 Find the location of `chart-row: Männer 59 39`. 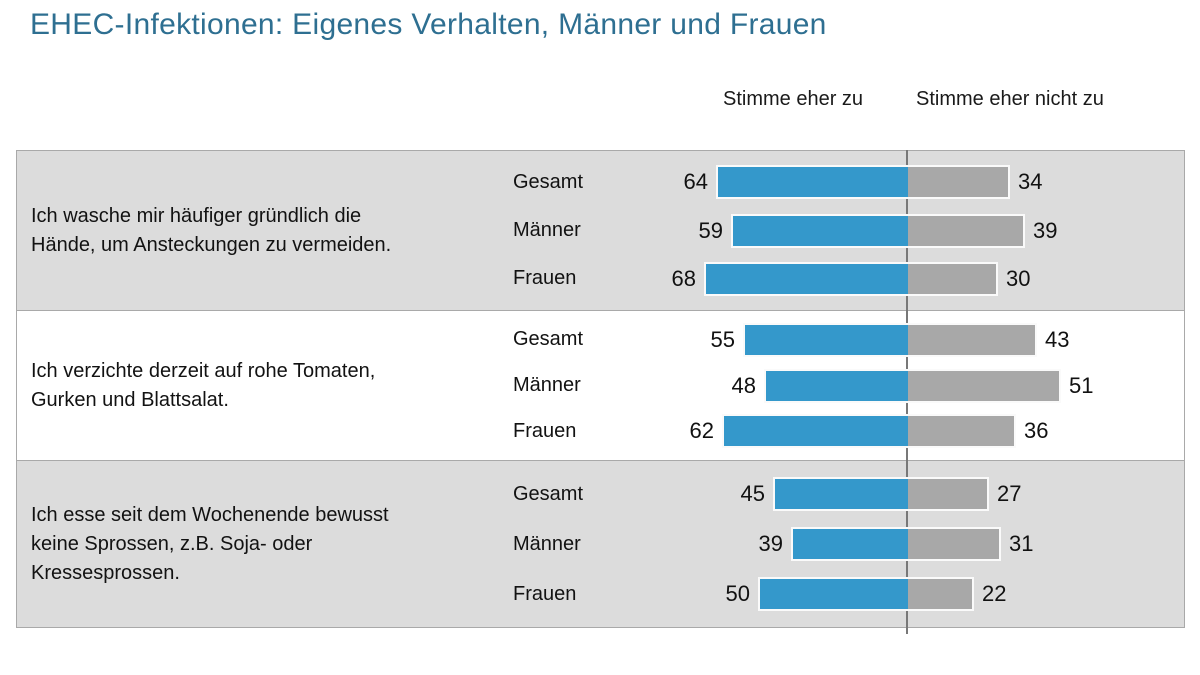

chart-row: Männer 59 39 is located at coordinates (600, 230).